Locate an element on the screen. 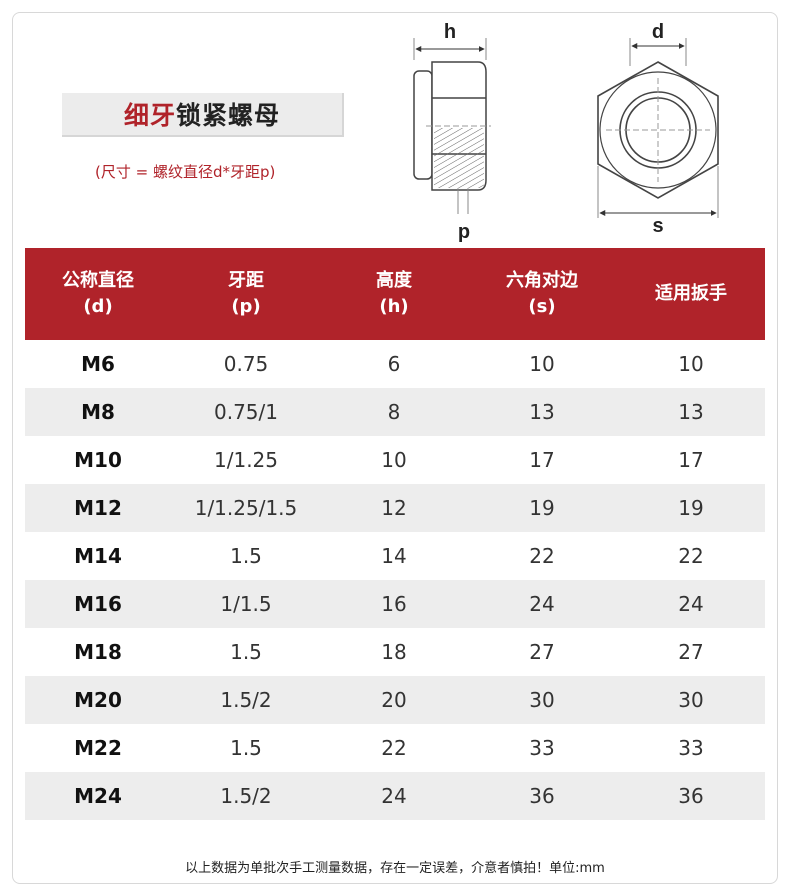 The height and width of the screenshot is (896, 790). table-row: M18 1.5 18 27 27 is located at coordinates (395, 652).